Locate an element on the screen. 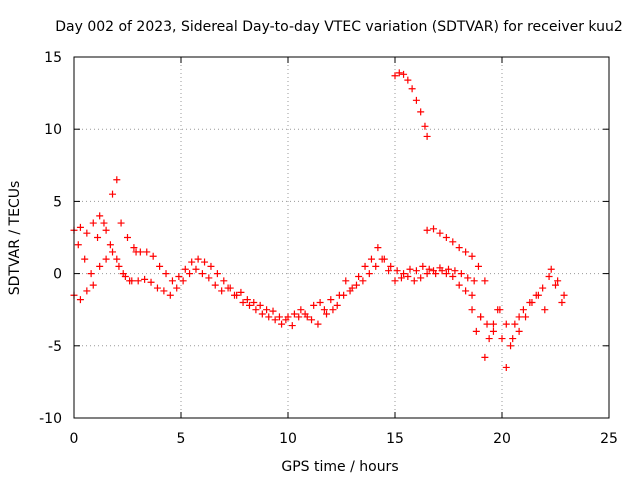  y-tick-label: 15 is located at coordinates (53, 58).